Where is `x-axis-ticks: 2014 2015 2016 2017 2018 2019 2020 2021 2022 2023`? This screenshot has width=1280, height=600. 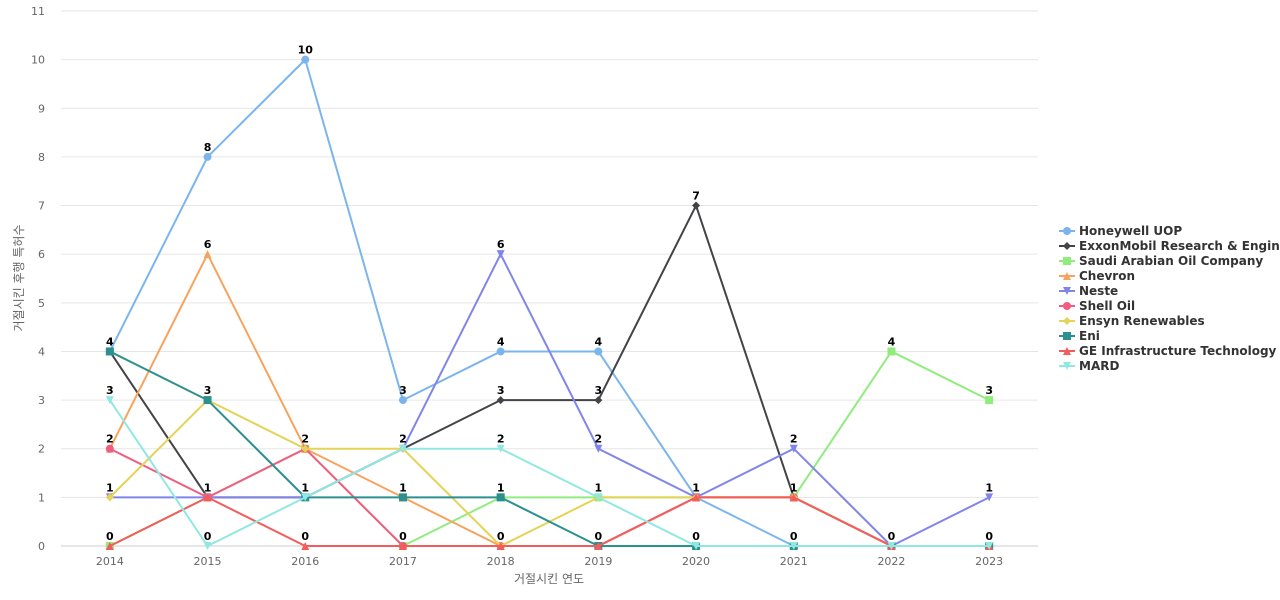
x-axis-ticks: 2014 2015 2016 2017 2018 2019 2020 2021 2022 2023 is located at coordinates (549, 561).